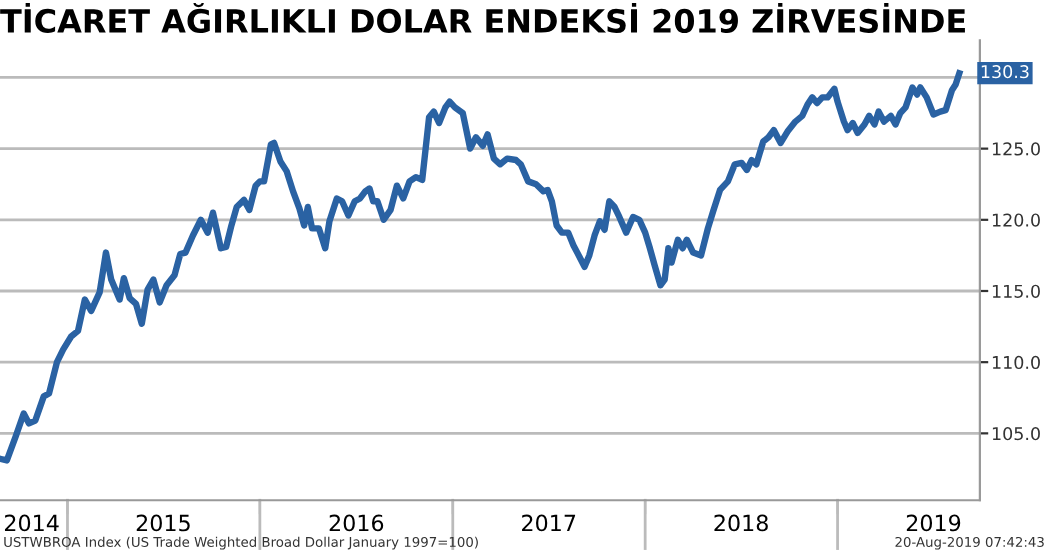  Describe the element at coordinates (1016, 362) in the screenshot. I see `y-tick-label: 110.0` at that location.